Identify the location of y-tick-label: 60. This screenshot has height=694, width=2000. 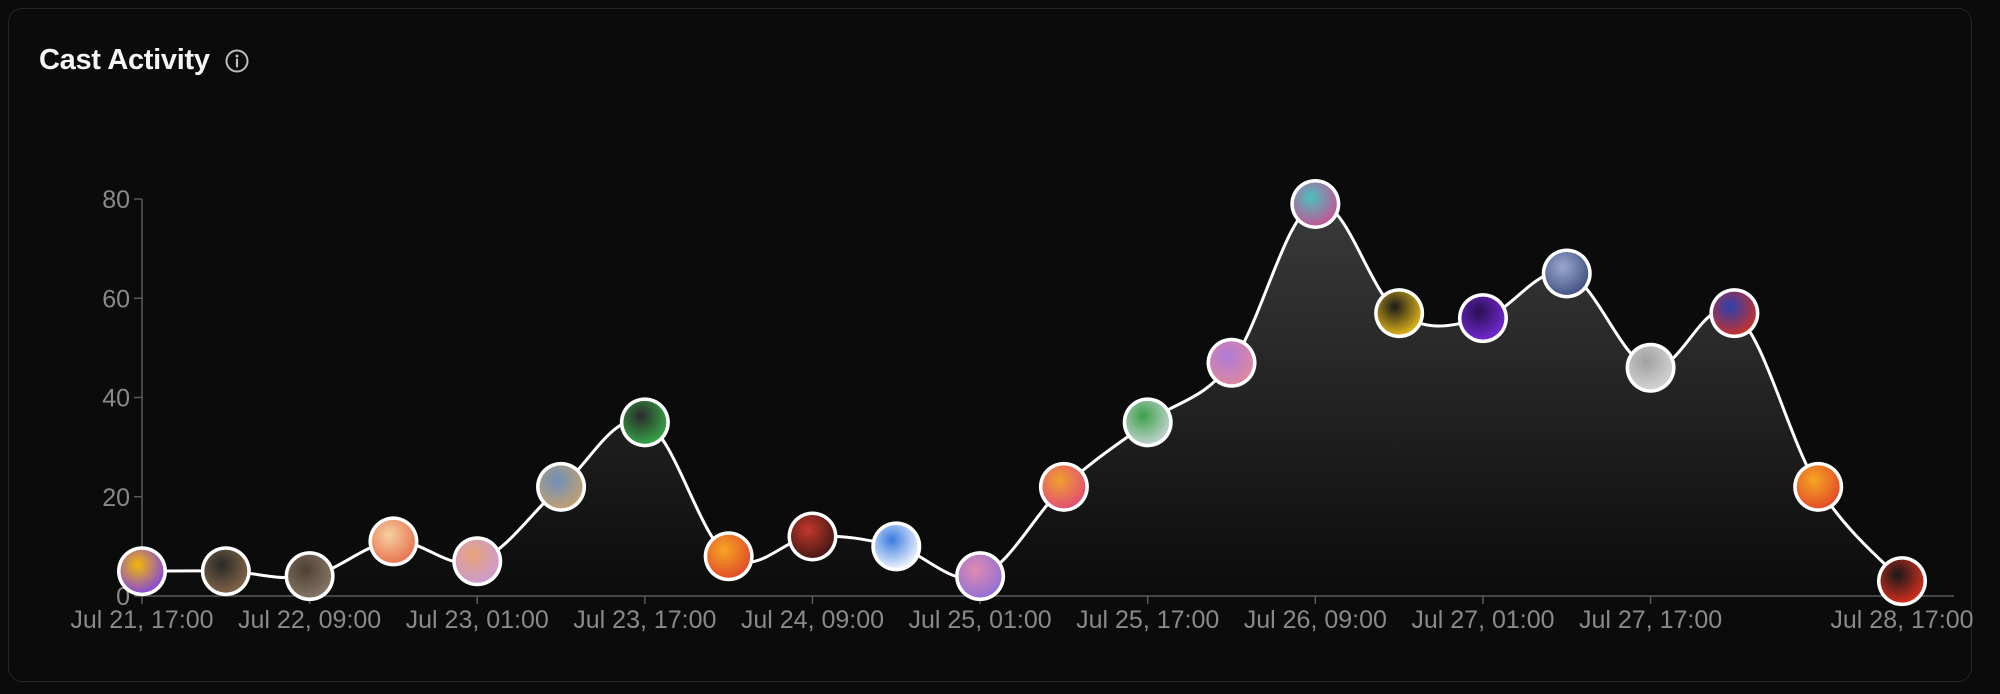
(116, 299).